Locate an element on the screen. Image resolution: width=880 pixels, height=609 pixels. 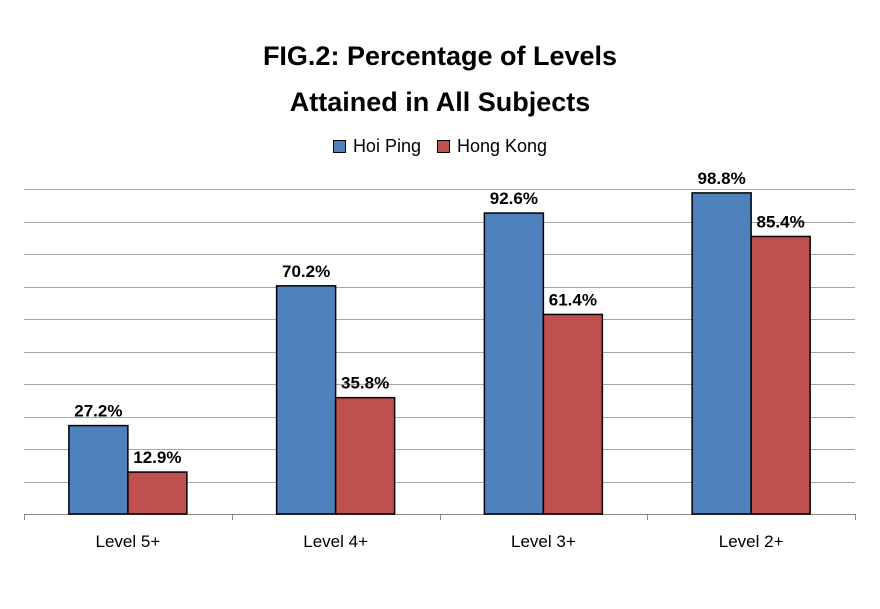
x-tick-label: Level 2+ is located at coordinates (751, 541).